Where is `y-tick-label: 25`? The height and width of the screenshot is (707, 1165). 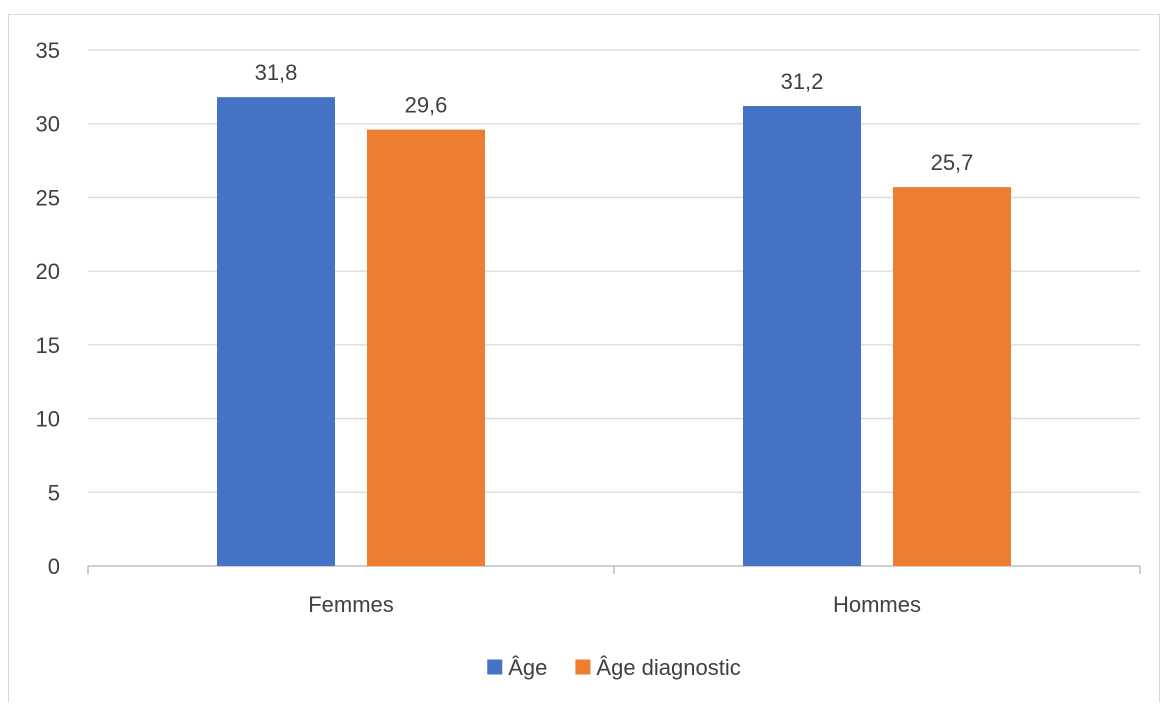 y-tick-label: 25 is located at coordinates (48, 197).